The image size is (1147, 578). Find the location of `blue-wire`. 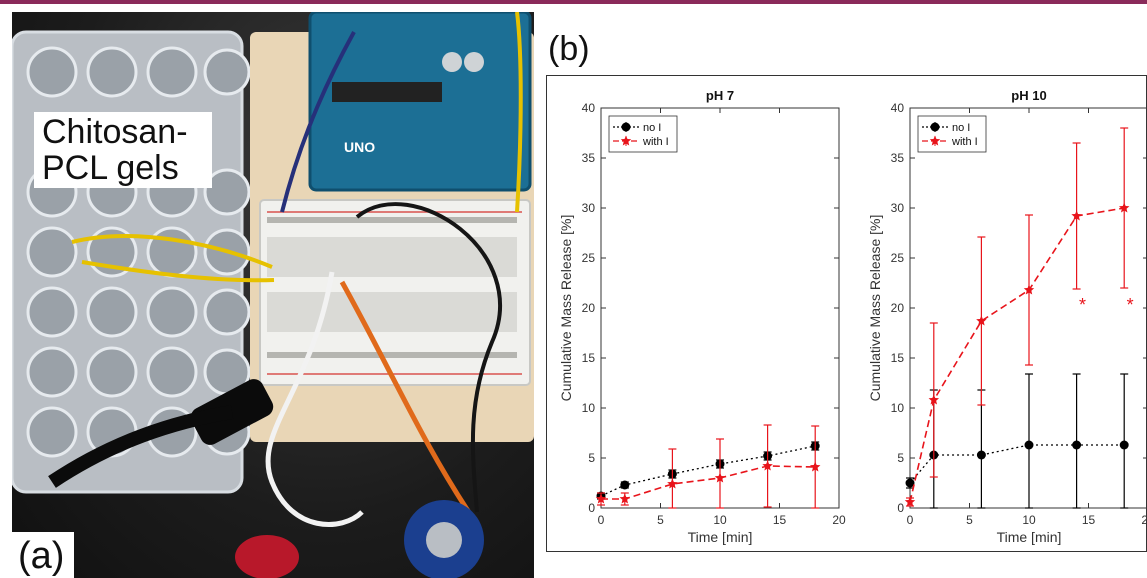

blue-wire is located at coordinates (318, 122).